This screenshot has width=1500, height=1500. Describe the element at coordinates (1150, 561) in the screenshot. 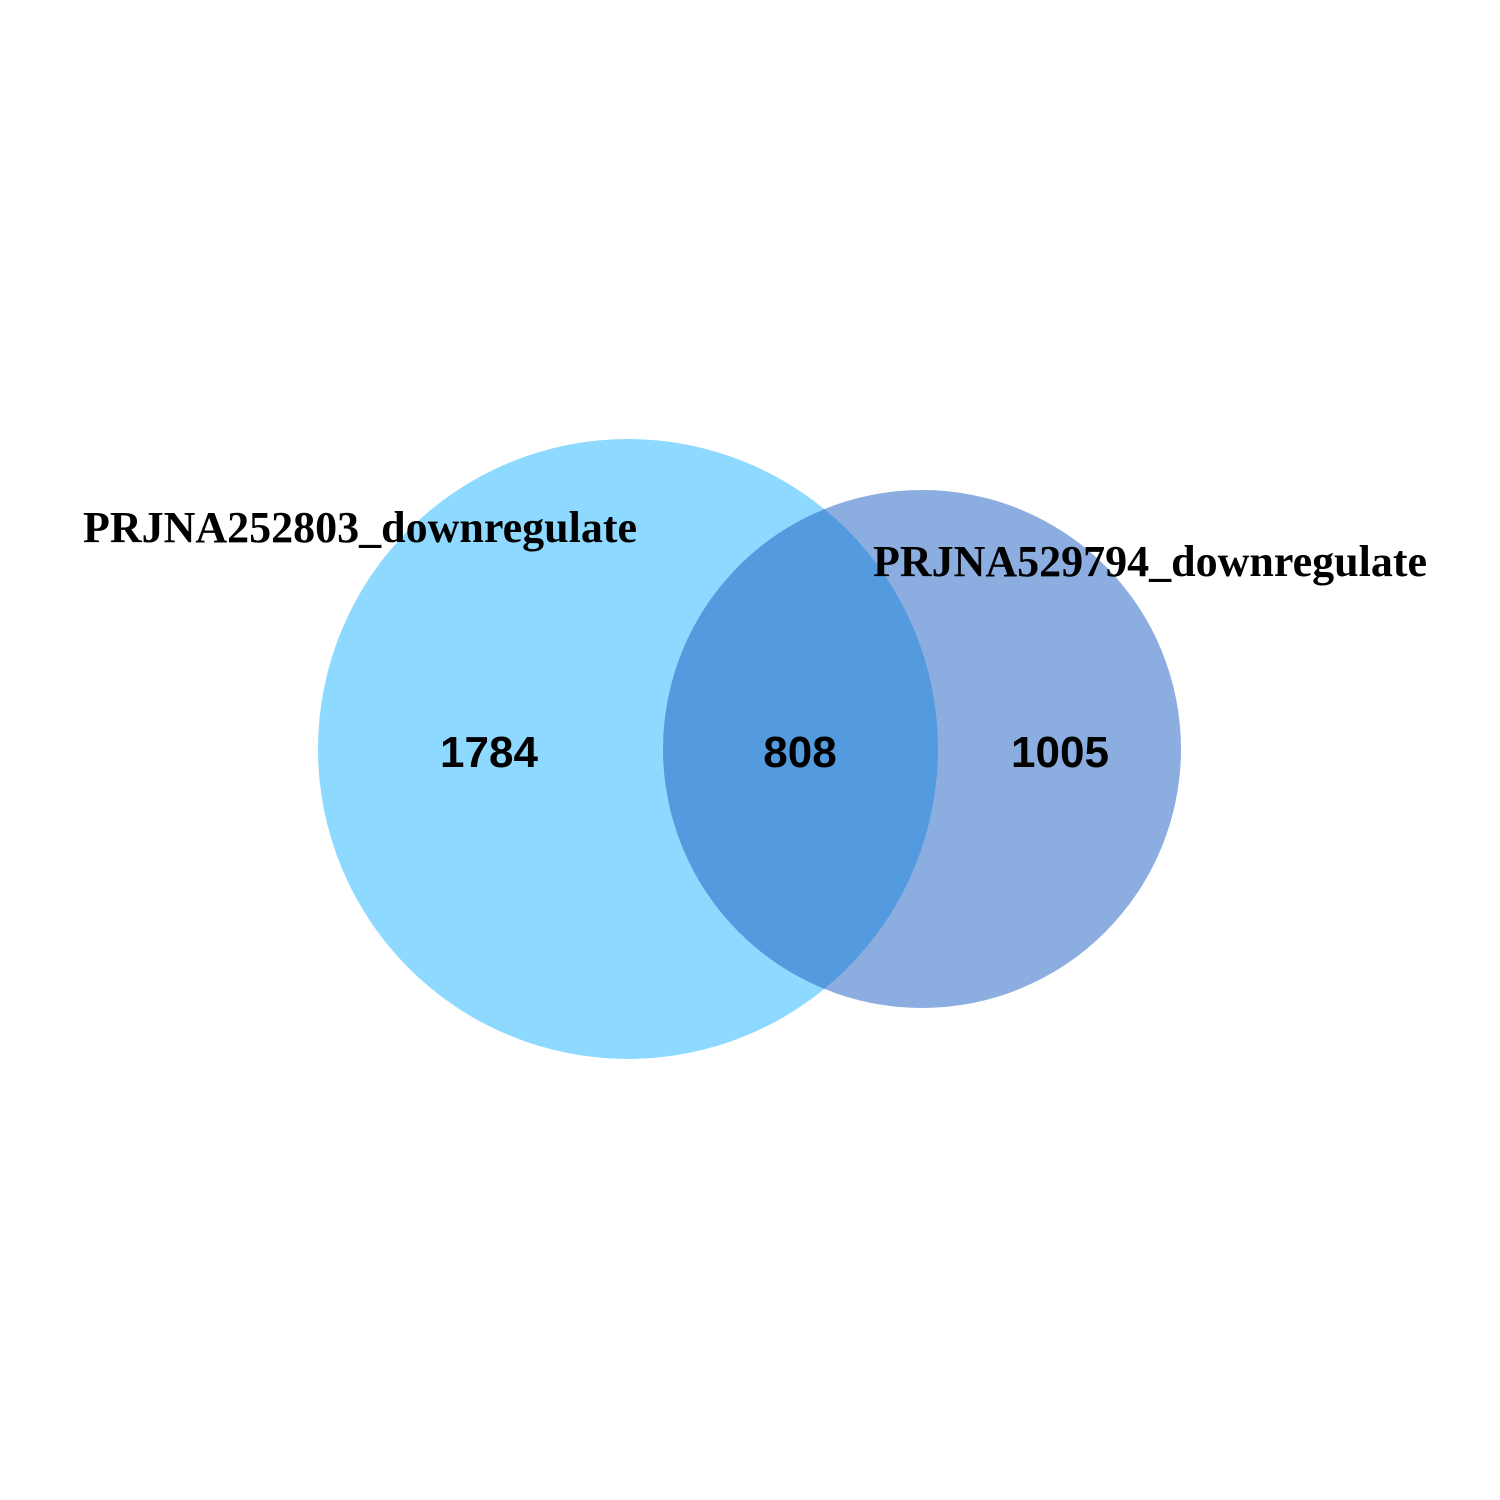

I see `set-b-label: PRJNA529794_downregulate` at that location.